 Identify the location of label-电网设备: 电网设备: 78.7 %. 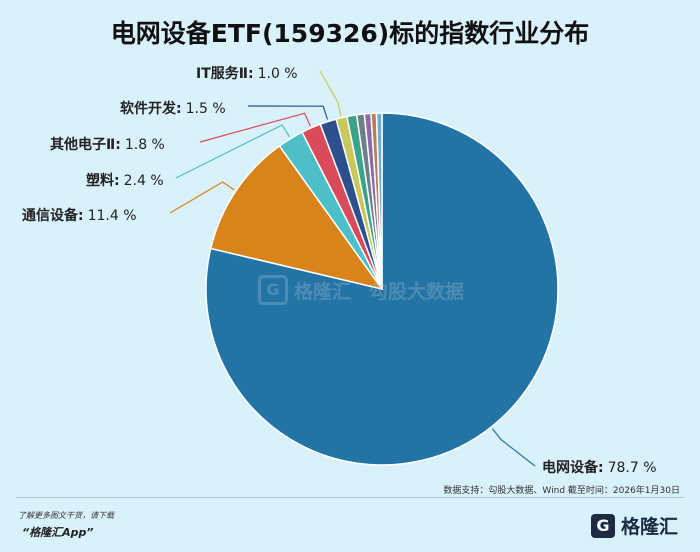
(599, 468).